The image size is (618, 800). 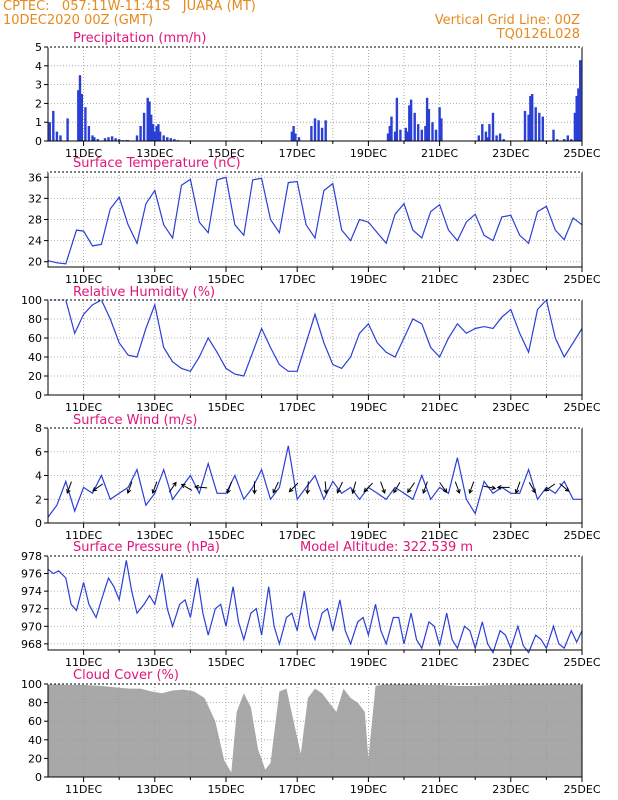 What do you see at coordinates (35, 357) in the screenshot?
I see `y-tick-label: 40` at bounding box center [35, 357].